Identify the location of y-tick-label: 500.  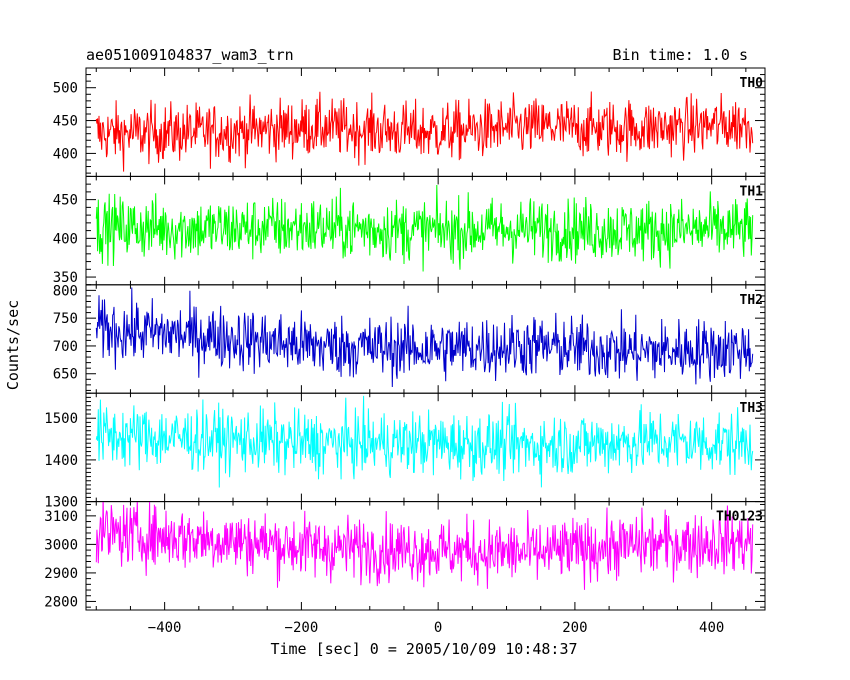
(65, 89).